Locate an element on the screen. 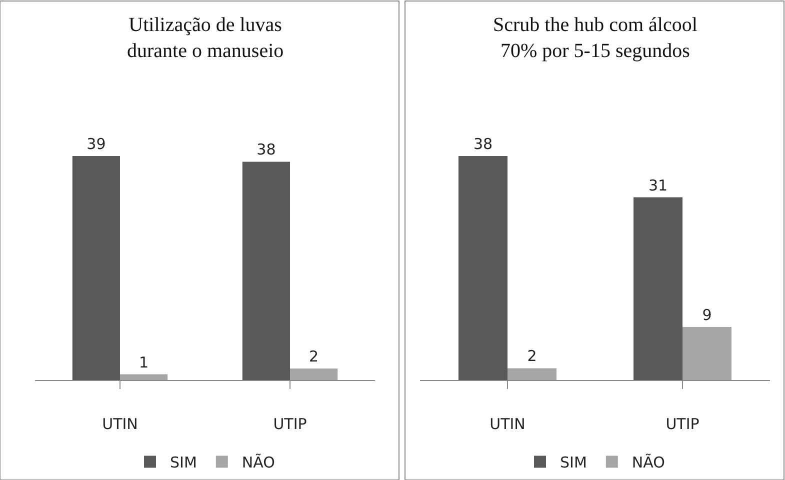 The height and width of the screenshot is (480, 785). data-label: 31 is located at coordinates (658, 185).